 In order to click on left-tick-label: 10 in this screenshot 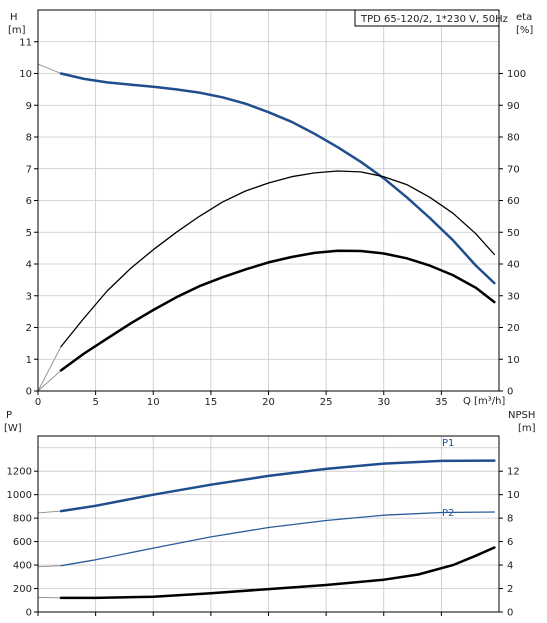, I will do `click(25, 74)`.